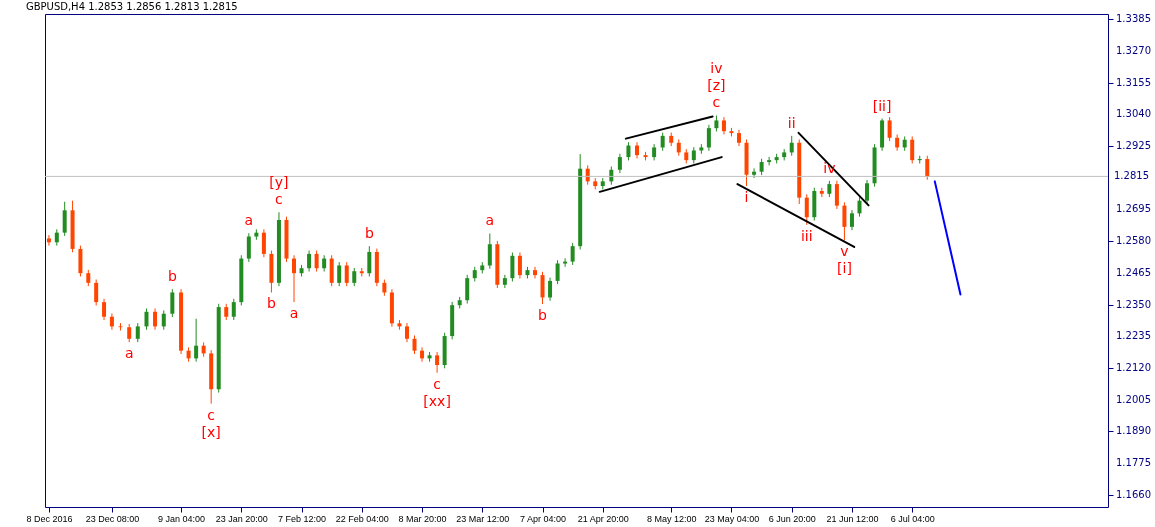 This screenshot has width=1155, height=527. What do you see at coordinates (362, 518) in the screenshot?
I see `x-tick-label: 22 Feb 04:00` at bounding box center [362, 518].